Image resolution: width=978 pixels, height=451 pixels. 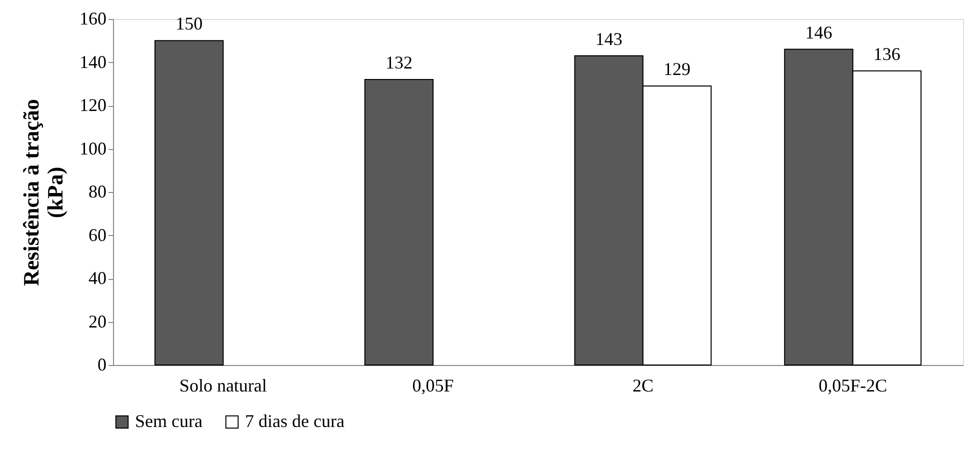 I want to click on data-label: 136, so click(x=886, y=54).